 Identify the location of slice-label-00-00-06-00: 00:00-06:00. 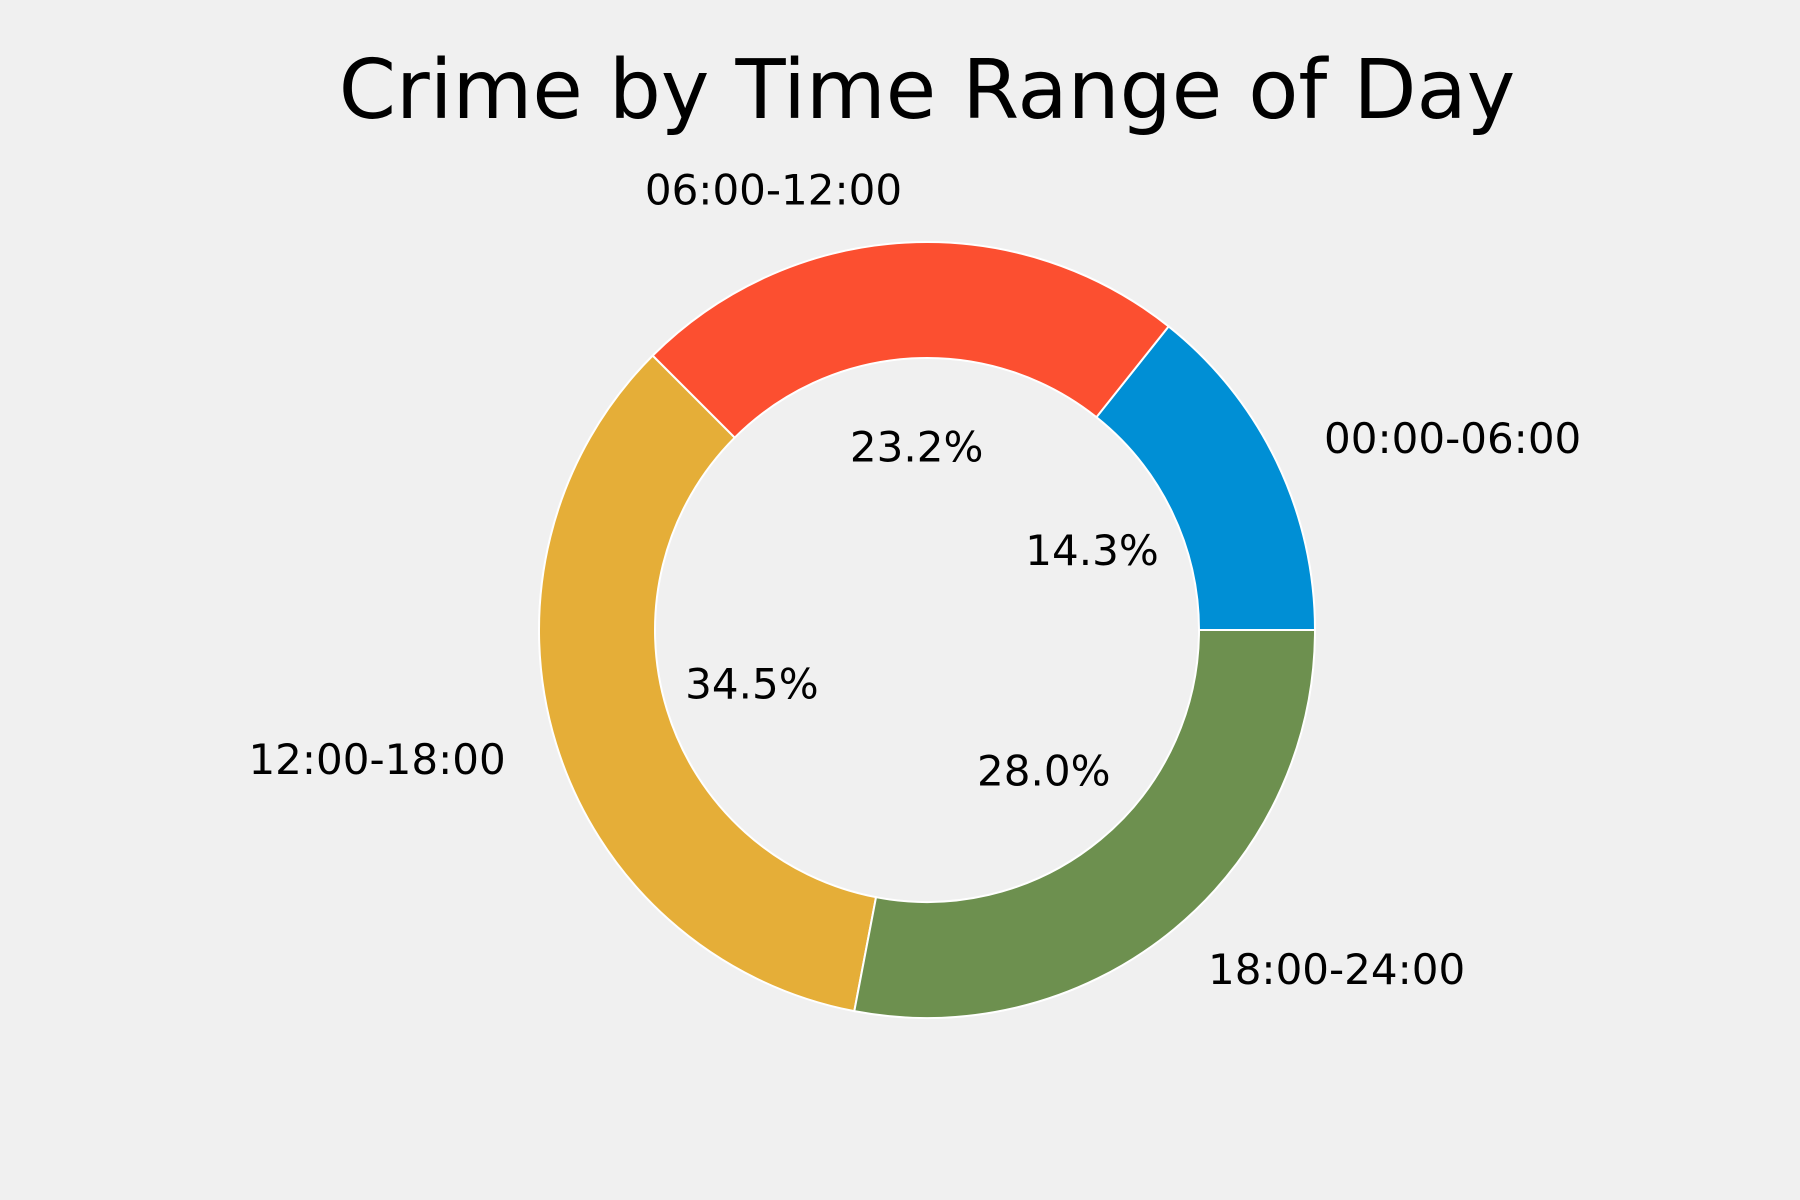
(1452, 438).